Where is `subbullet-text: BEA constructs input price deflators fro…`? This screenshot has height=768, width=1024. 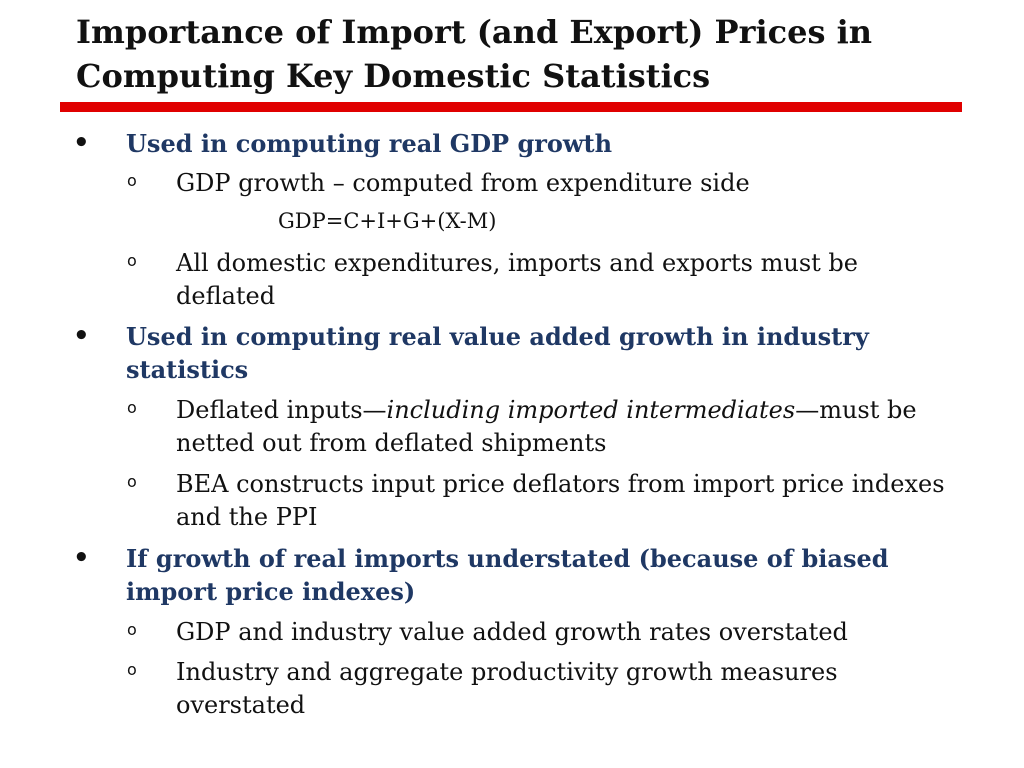 subbullet-text: BEA constructs input price deflators fro… is located at coordinates (560, 500).